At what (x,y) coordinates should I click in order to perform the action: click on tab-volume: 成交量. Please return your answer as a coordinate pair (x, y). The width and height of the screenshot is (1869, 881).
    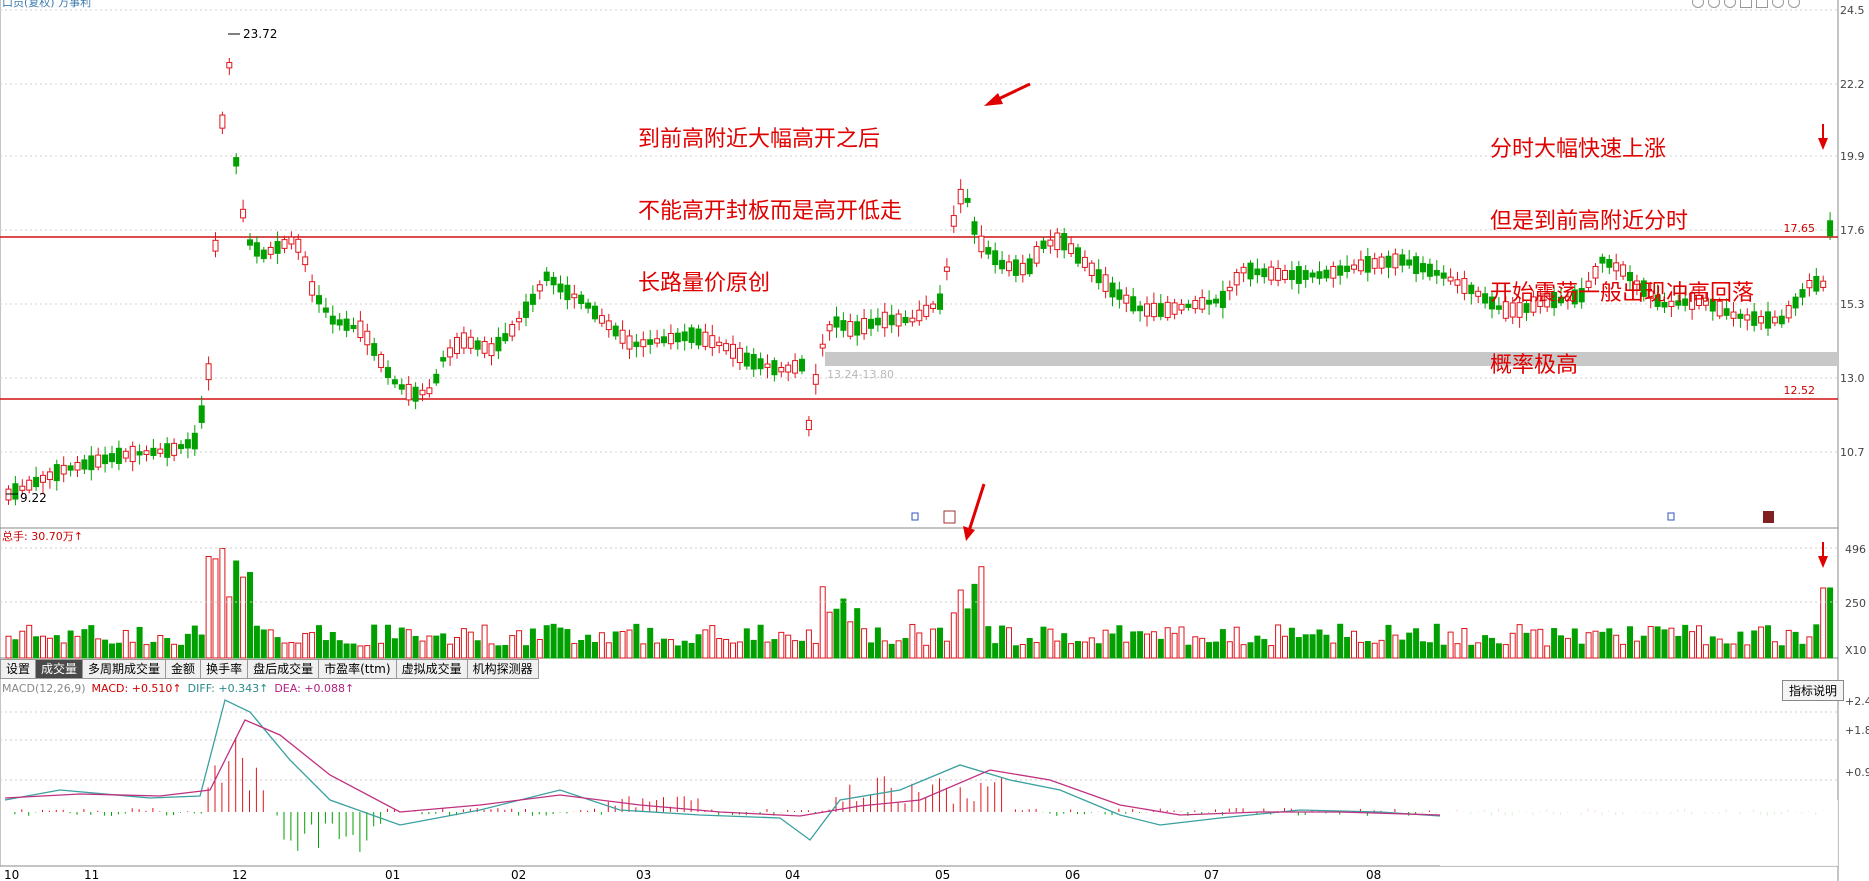
    Looking at the image, I should click on (60, 669).